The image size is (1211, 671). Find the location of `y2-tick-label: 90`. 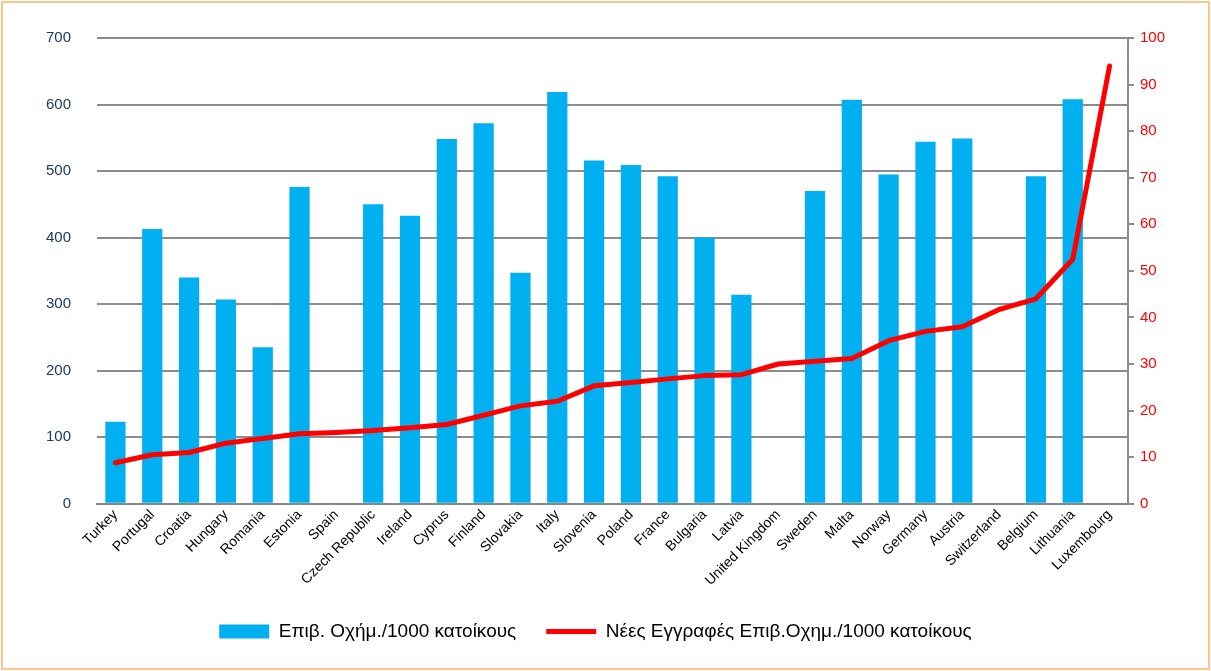

y2-tick-label: 90 is located at coordinates (1148, 83).